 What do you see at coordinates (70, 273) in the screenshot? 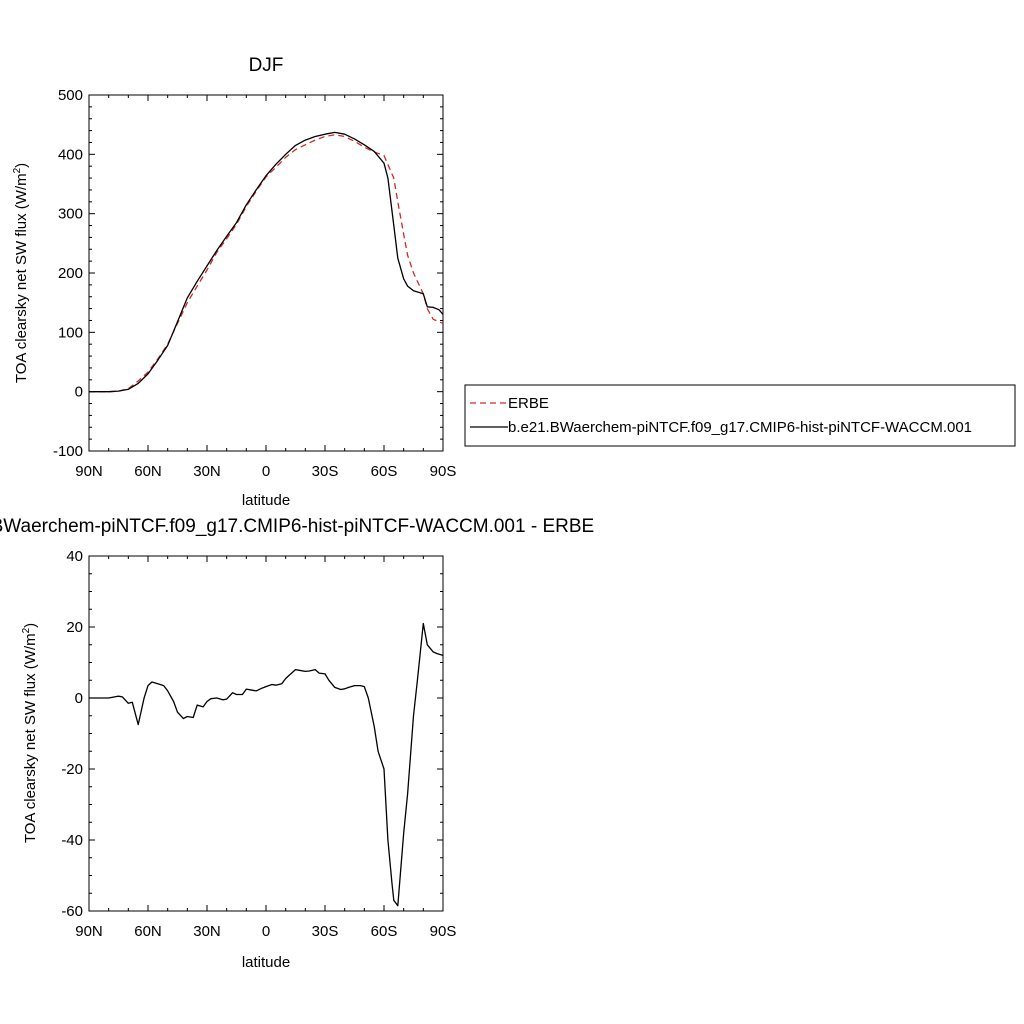
I see `y-tick-label: 200` at bounding box center [70, 273].